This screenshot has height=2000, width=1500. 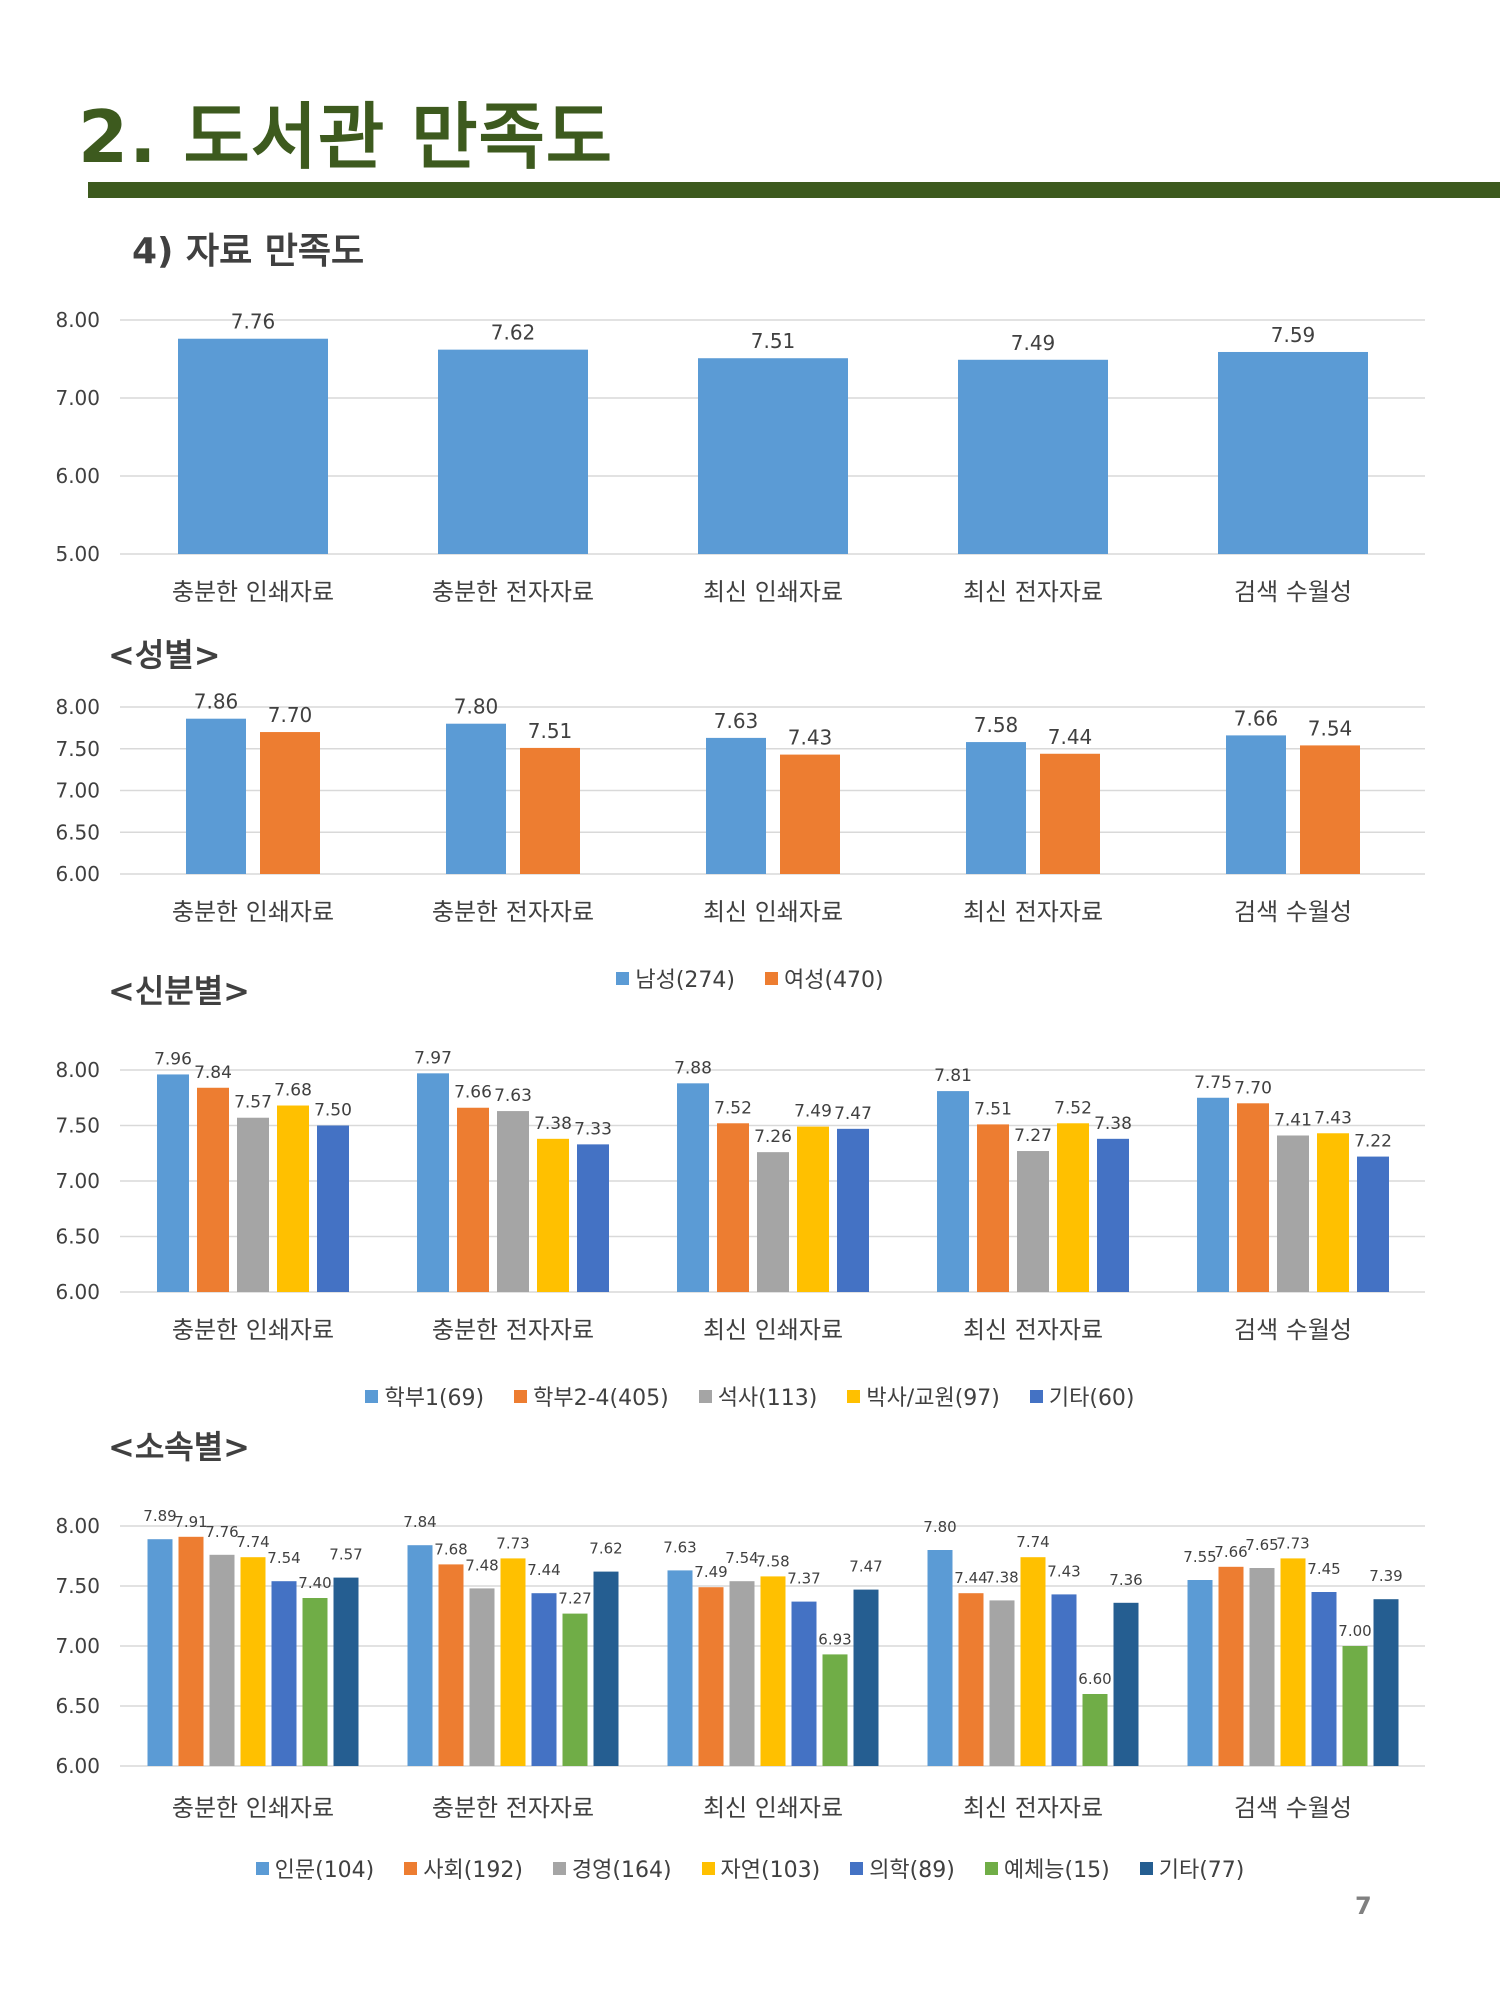 I want to click on data-label: 7.33, so click(x=593, y=1129).